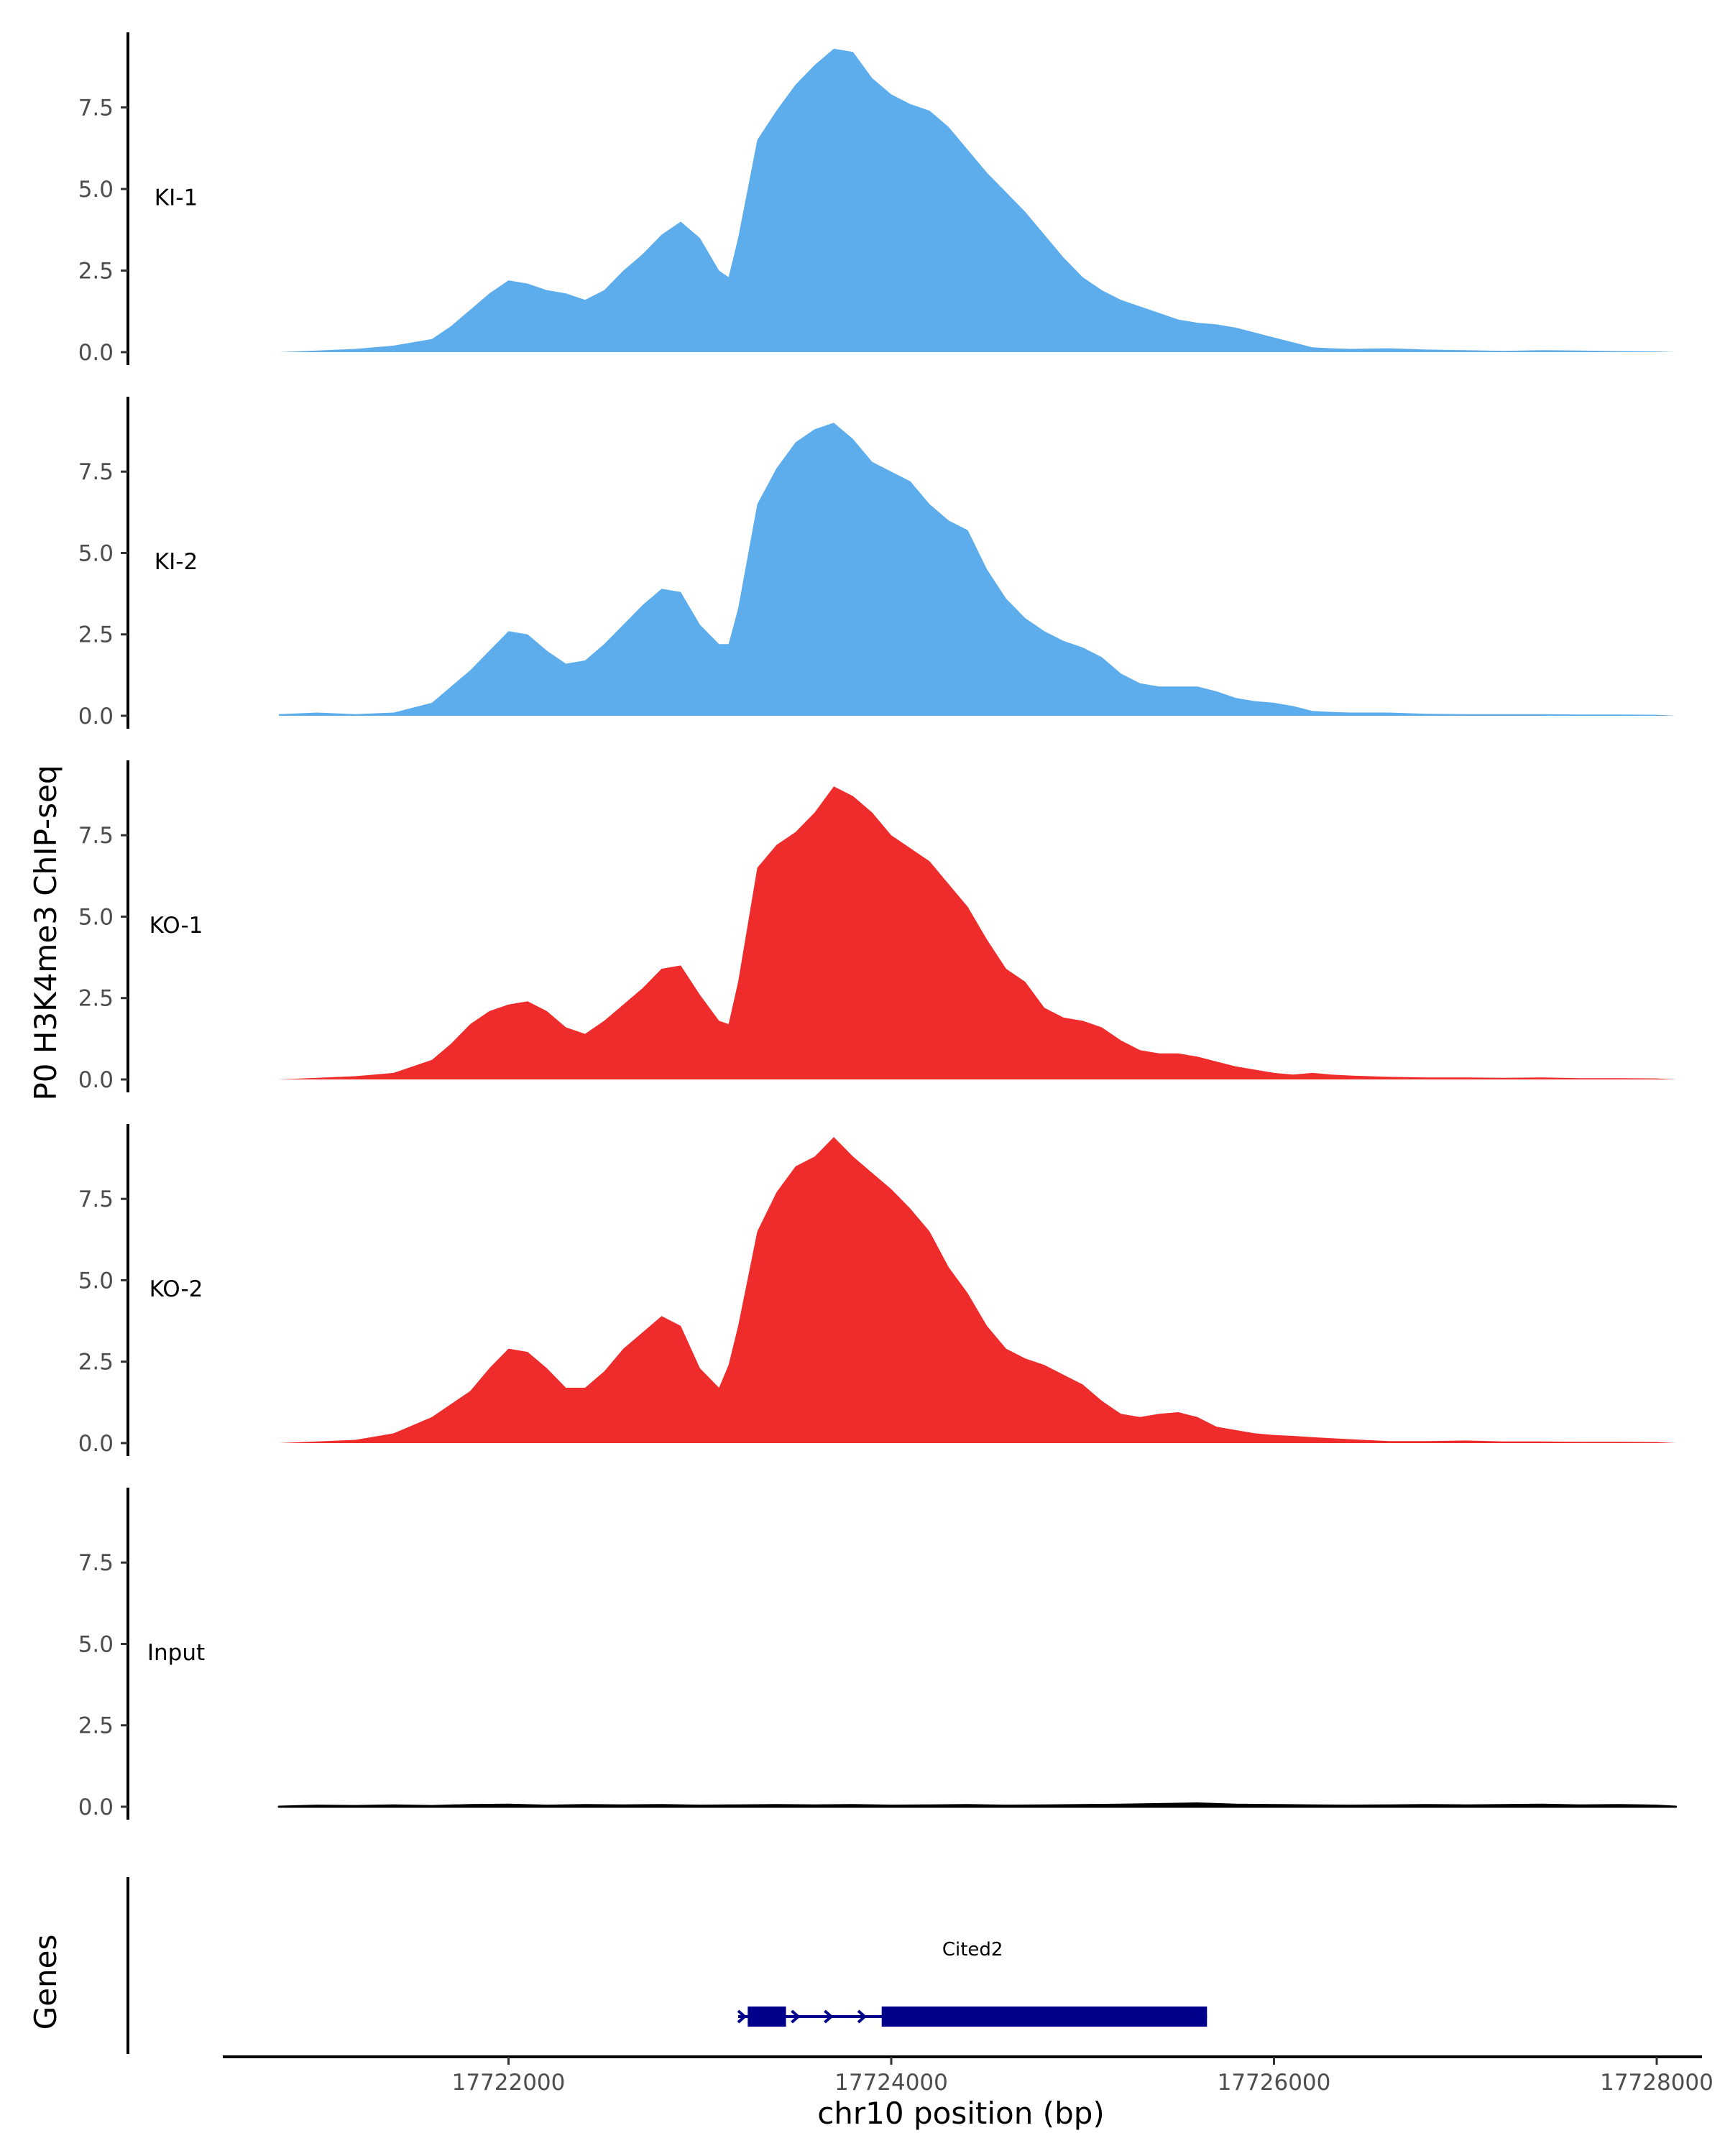 The image size is (1725, 2156). I want to click on track-label: KO-1, so click(176, 926).